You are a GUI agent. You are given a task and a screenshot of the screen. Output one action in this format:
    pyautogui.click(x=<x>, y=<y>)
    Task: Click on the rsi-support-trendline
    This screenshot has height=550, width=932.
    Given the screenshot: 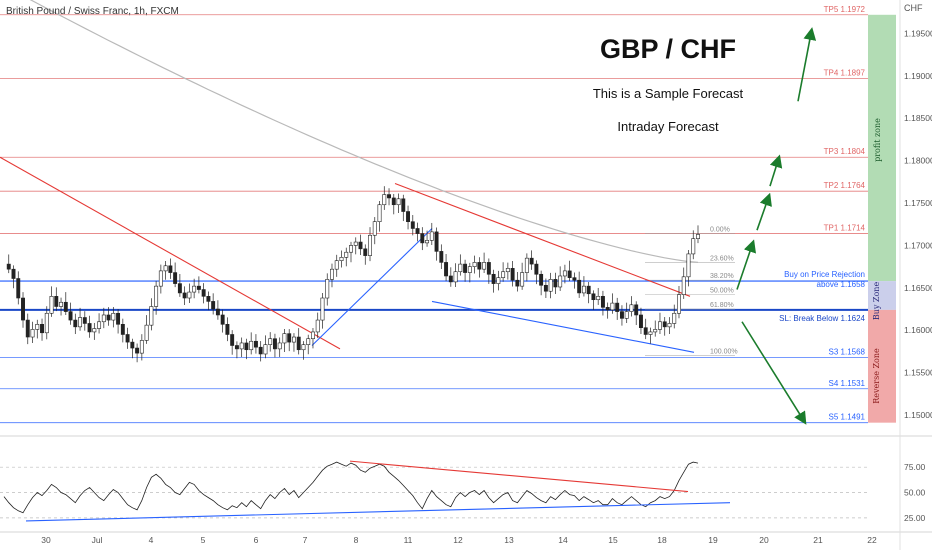 What is the action you would take?
    pyautogui.click(x=378, y=512)
    